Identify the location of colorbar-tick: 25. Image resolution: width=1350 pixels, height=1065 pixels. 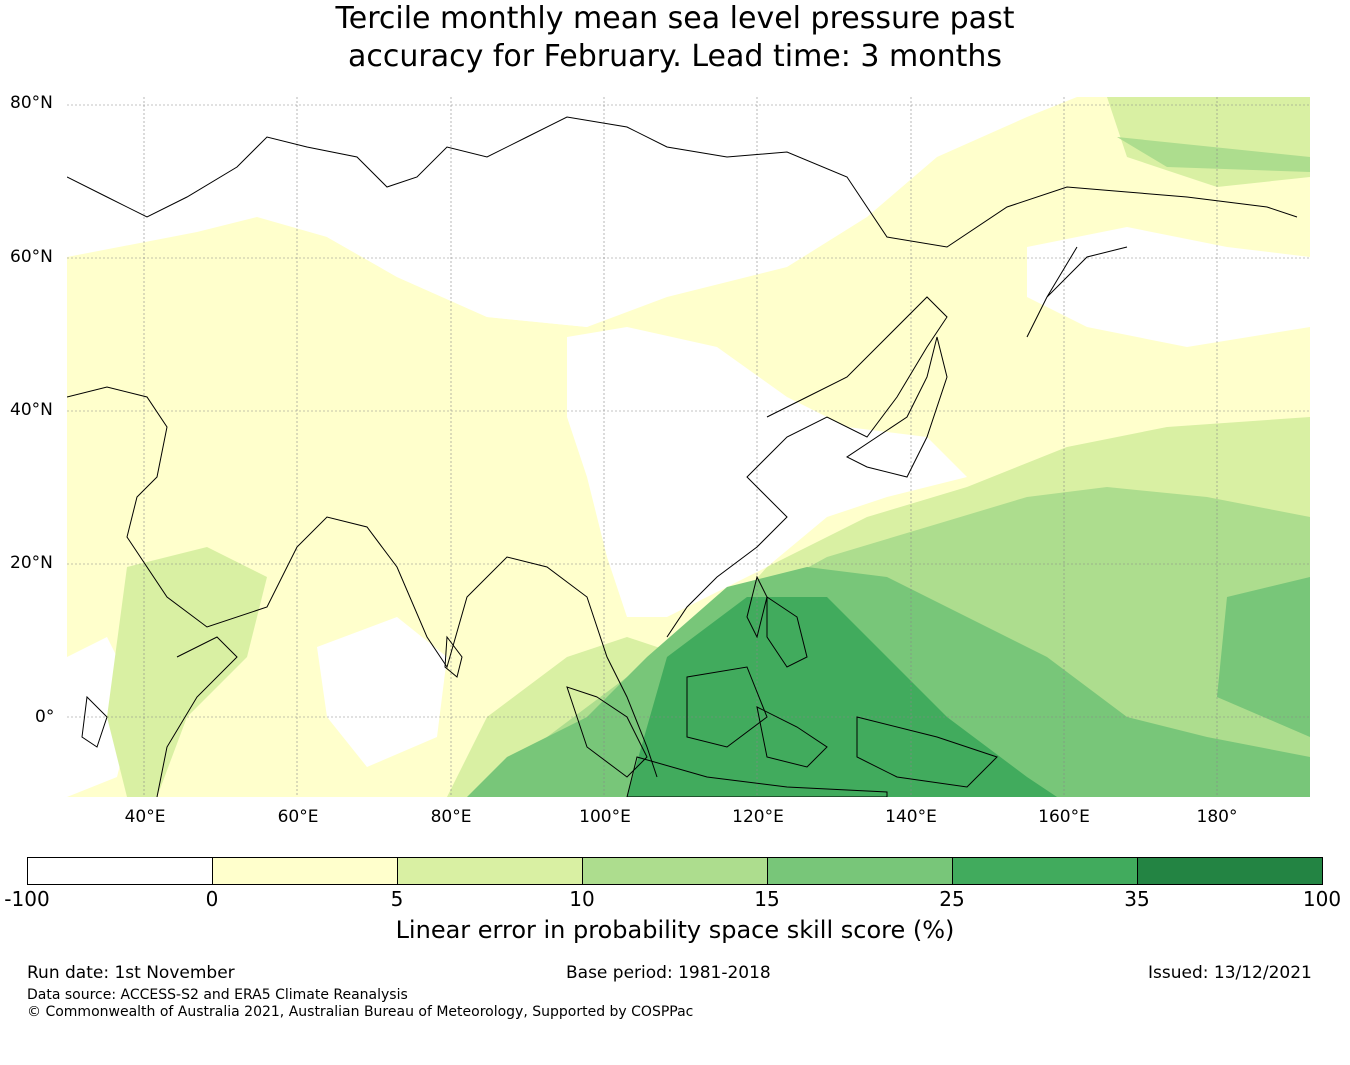
(952, 899).